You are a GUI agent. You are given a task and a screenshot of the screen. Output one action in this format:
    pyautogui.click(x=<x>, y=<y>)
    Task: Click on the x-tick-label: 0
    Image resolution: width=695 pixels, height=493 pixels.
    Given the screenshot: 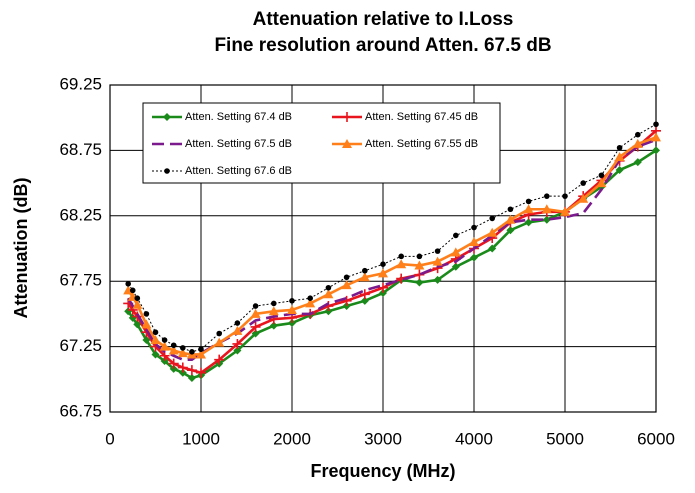 What is the action you would take?
    pyautogui.click(x=109, y=438)
    